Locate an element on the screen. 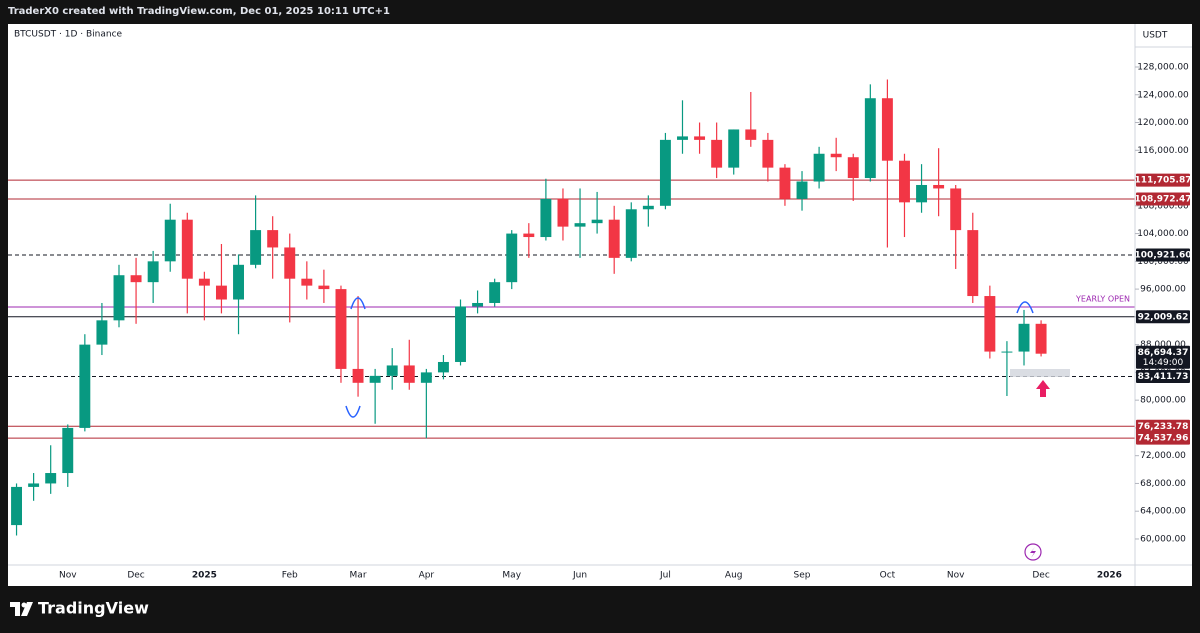 The width and height of the screenshot is (1200, 633). y-tick-label: 96,000.00 is located at coordinates (1163, 290).